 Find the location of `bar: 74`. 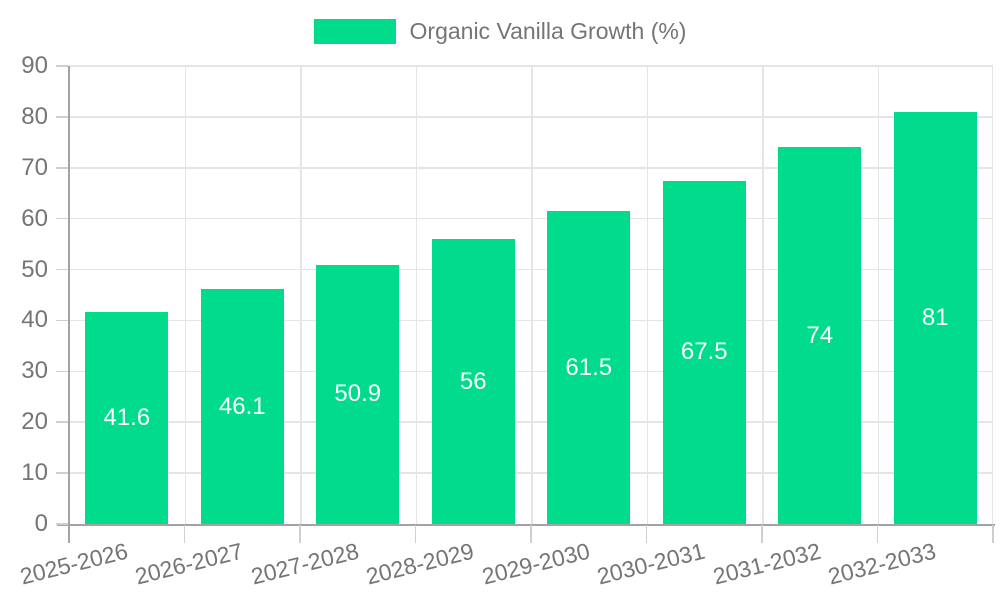

bar: 74 is located at coordinates (820, 335).